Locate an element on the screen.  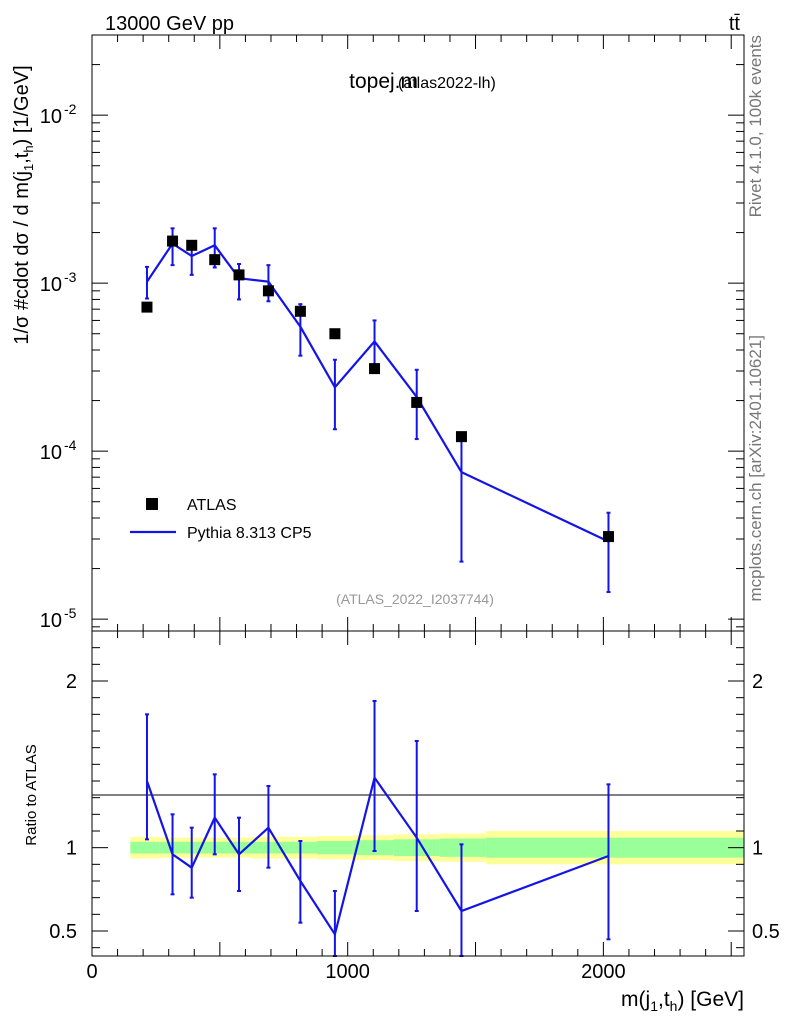
ratio-error-bars is located at coordinates (377, 828).